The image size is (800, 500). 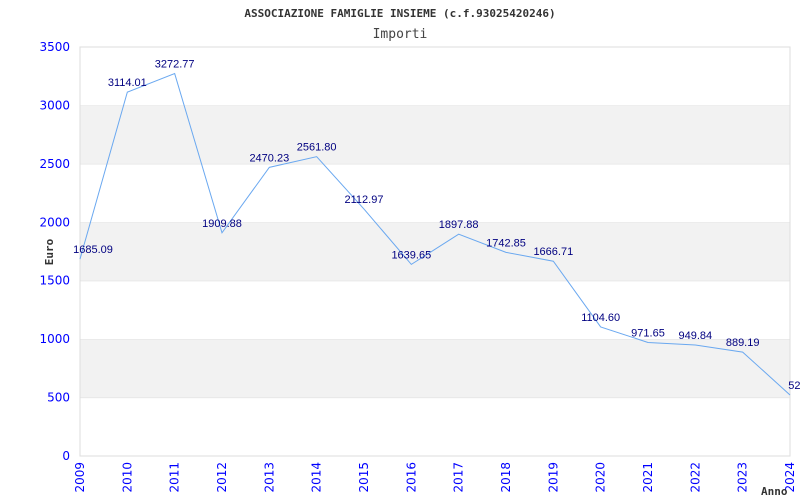 I want to click on data-label: 1897.88, so click(x=459, y=225).